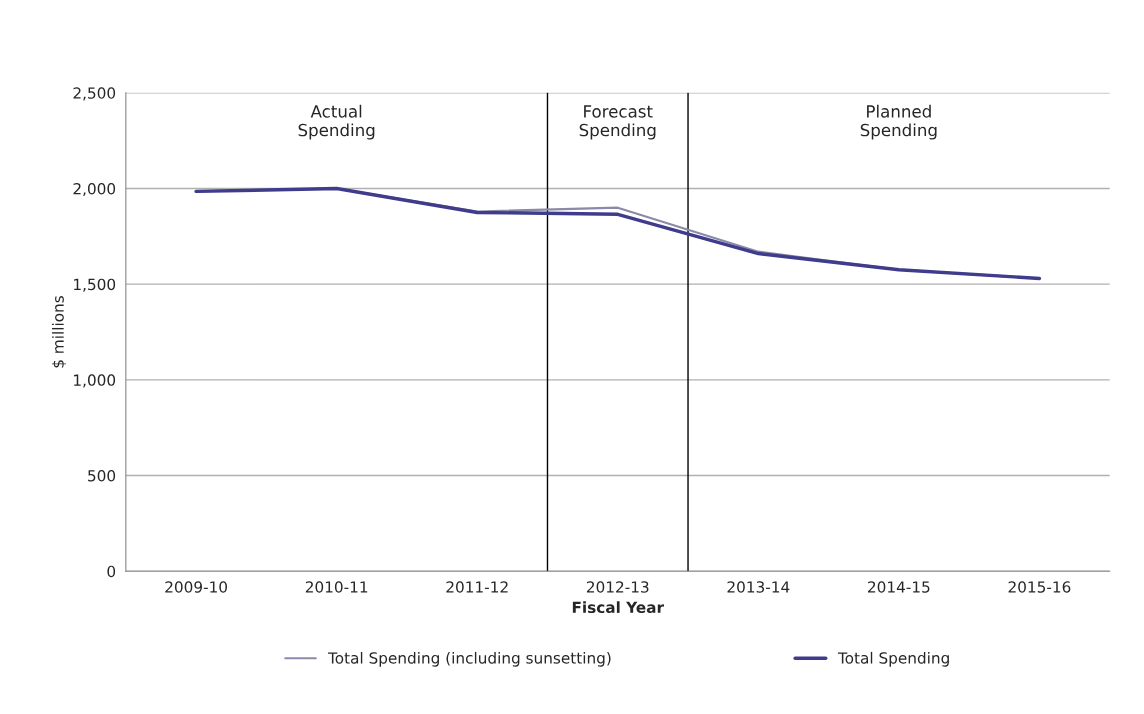 The height and width of the screenshot is (714, 1144). I want to click on y-tick-label: 0, so click(111, 571).